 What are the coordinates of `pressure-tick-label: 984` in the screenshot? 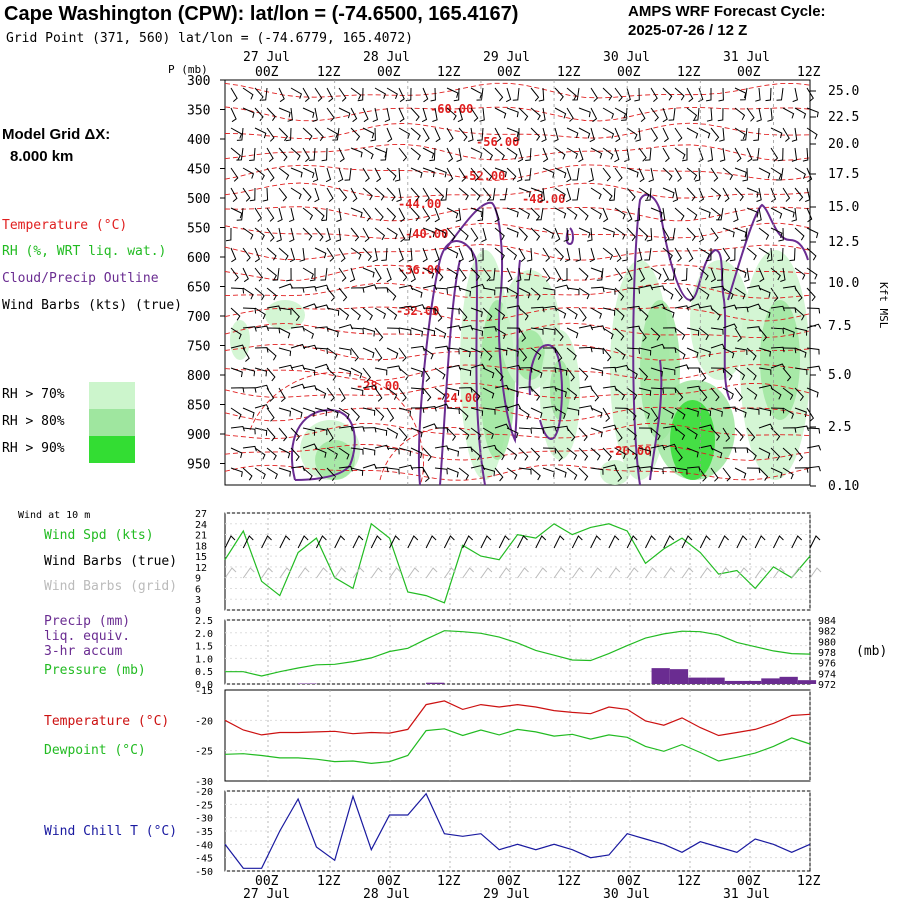 It's located at (827, 621).